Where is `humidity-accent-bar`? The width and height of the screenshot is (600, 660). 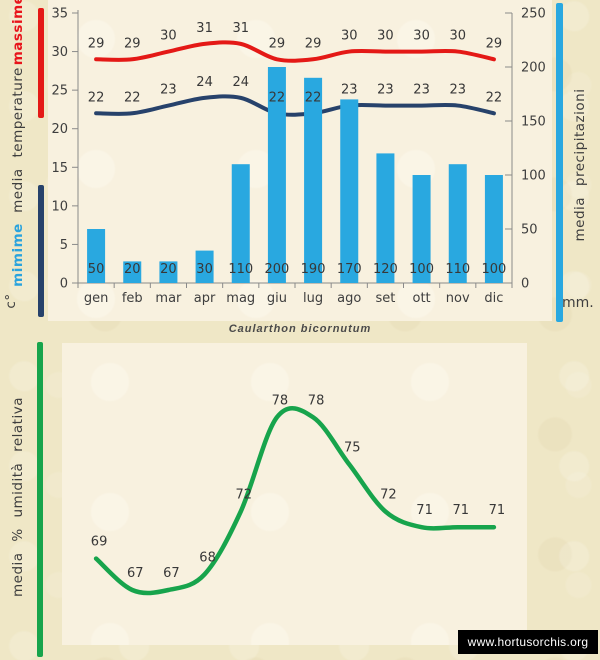 humidity-accent-bar is located at coordinates (40, 499).